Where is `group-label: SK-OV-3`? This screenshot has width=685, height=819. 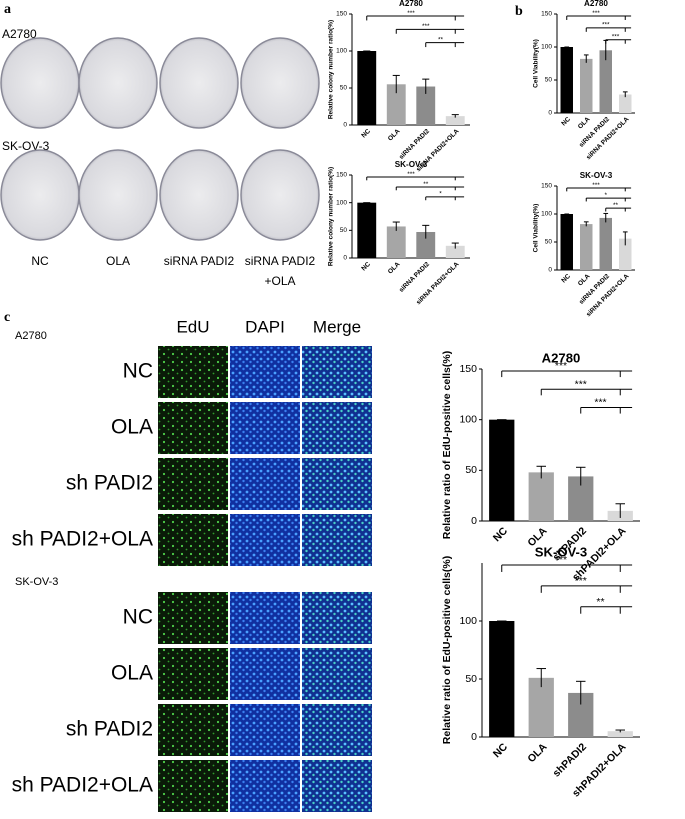 group-label: SK-OV-3 is located at coordinates (36, 582).